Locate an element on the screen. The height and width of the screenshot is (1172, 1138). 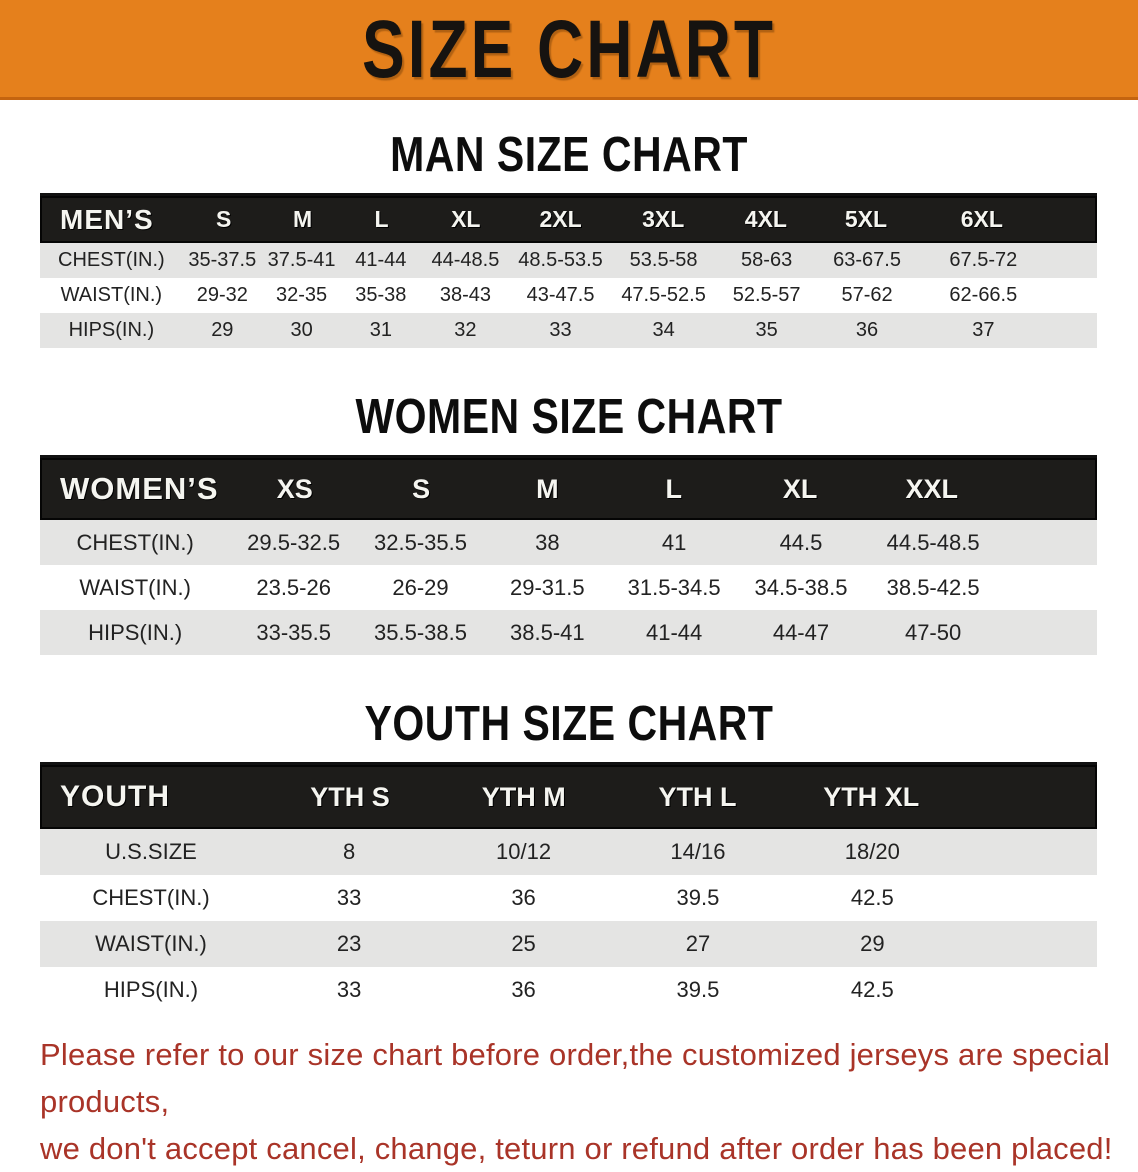
cell-value: 35-37.5 is located at coordinates (222, 260).